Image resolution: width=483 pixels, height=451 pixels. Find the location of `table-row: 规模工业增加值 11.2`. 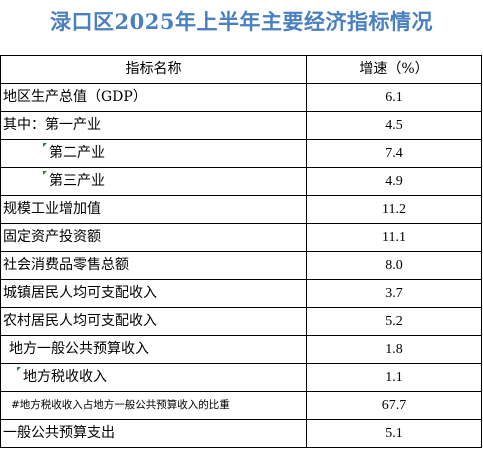

table-row: 规模工业增加值 11.2 is located at coordinates (241, 209).